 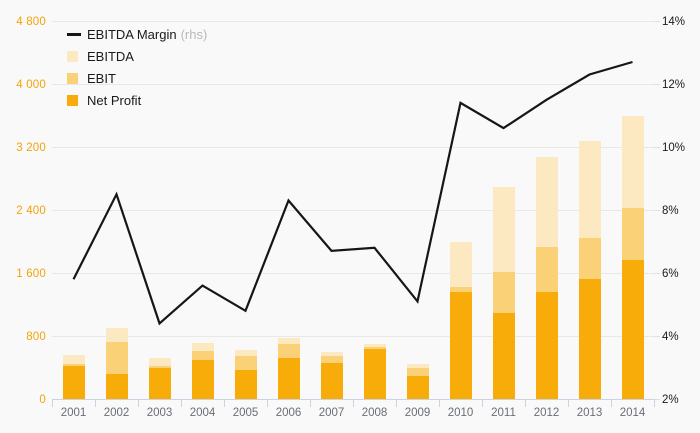 I want to click on y-axis-label-right: 10%, so click(x=674, y=147).